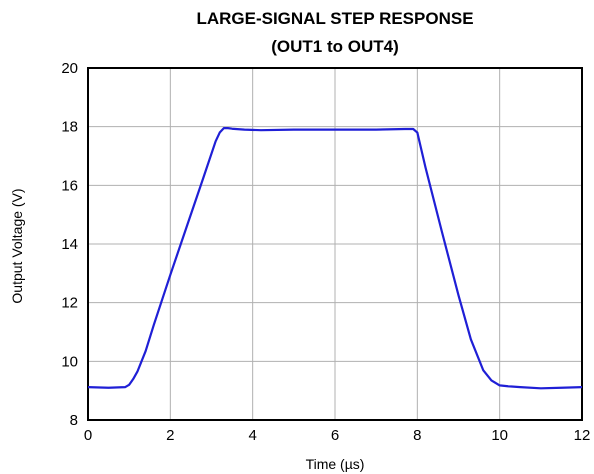 The image size is (594, 474). What do you see at coordinates (170, 435) in the screenshot?
I see `x-tick-label: 2` at bounding box center [170, 435].